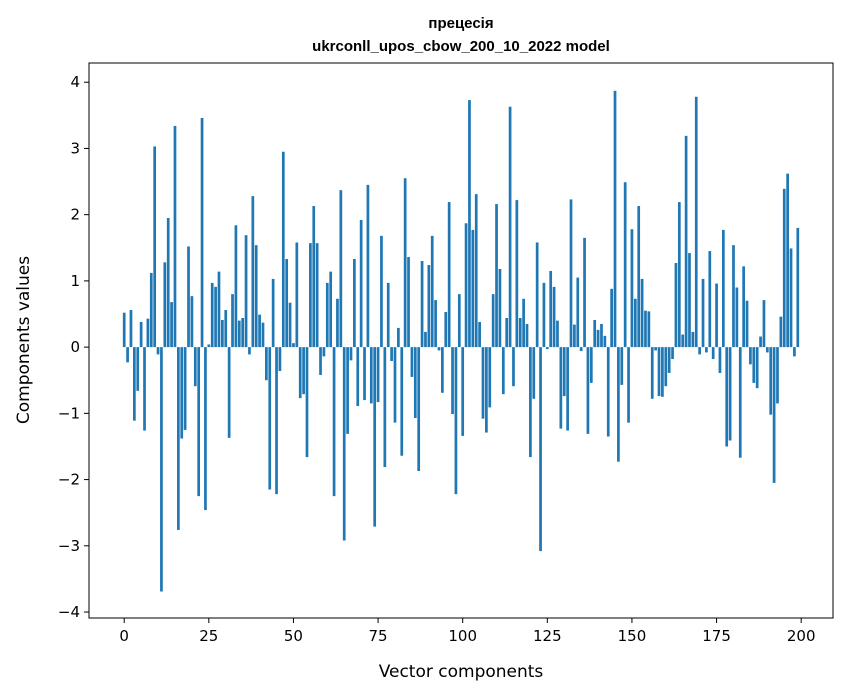 The image size is (847, 696). What do you see at coordinates (24, 340) in the screenshot?
I see `y-axis-label: Components values` at bounding box center [24, 340].